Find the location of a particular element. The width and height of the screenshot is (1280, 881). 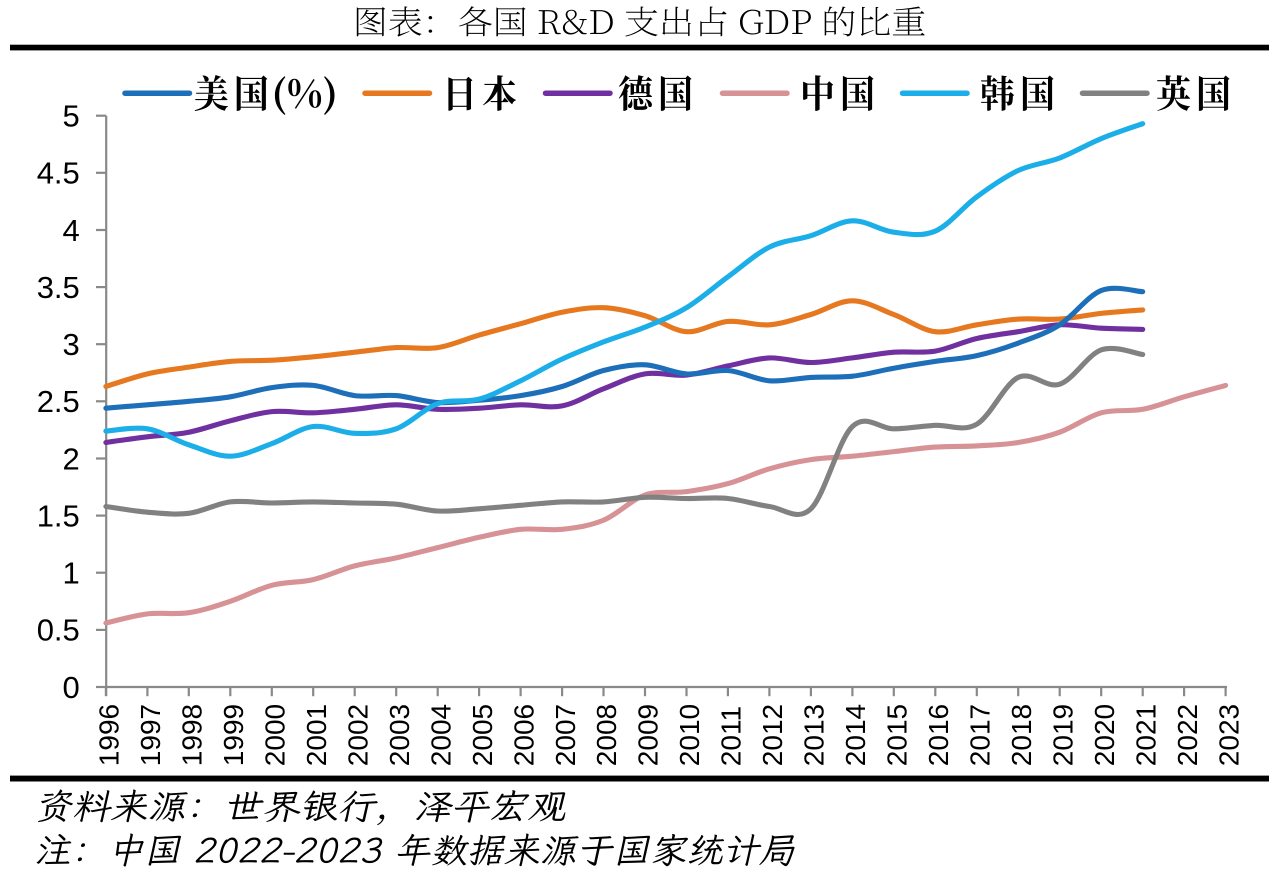

svg-text: 2019 is located at coordinates (1062, 735).